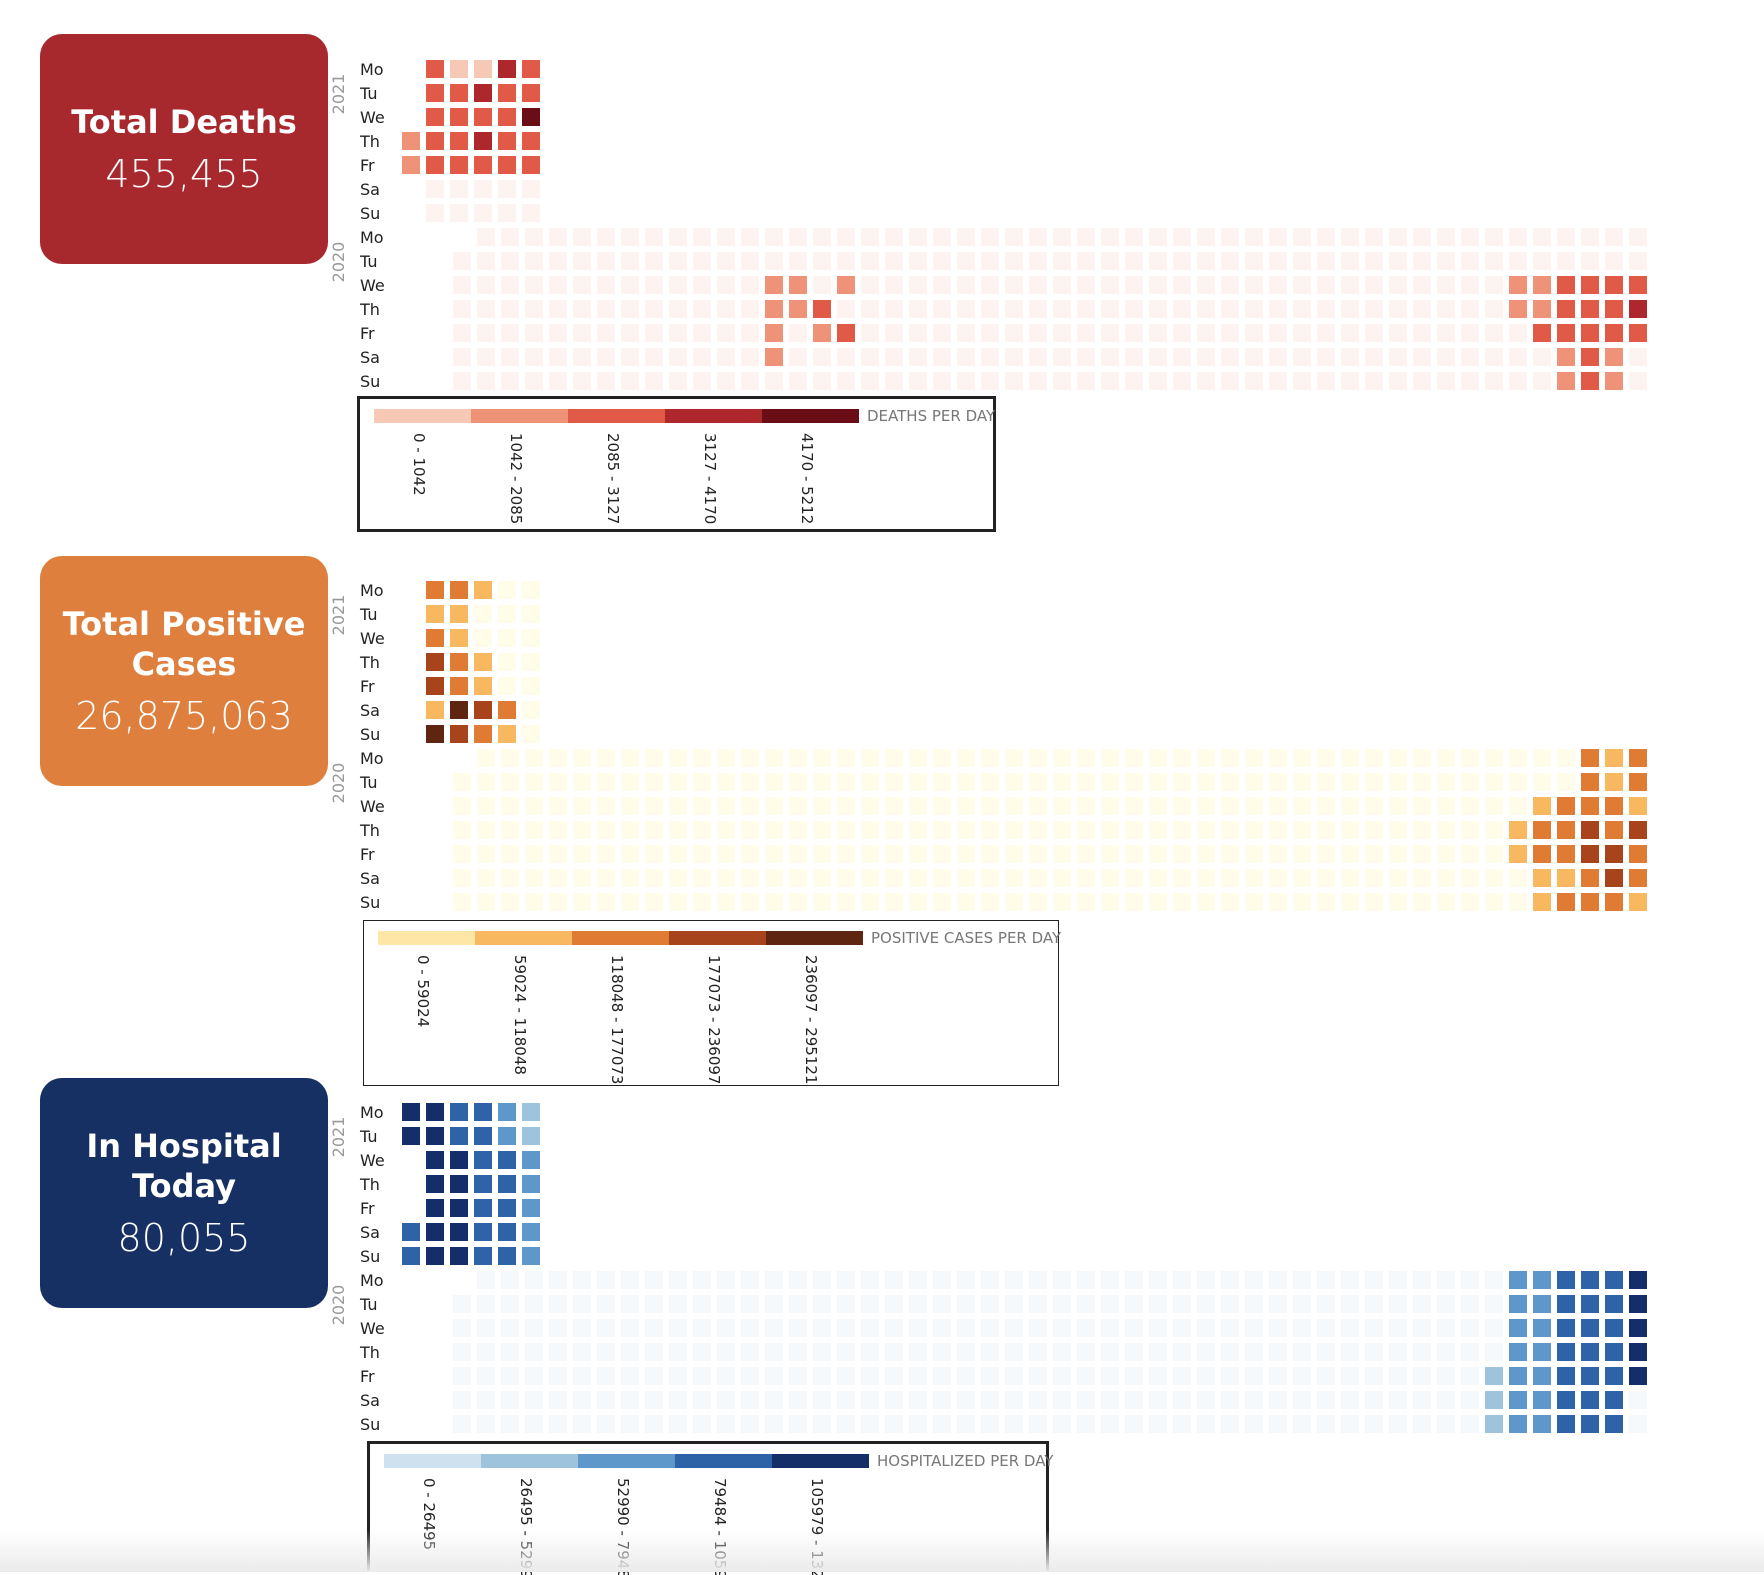 Image resolution: width=1764 pixels, height=1575 pixels. I want to click on legend-tick-label: 0 - 59024, so click(423, 991).